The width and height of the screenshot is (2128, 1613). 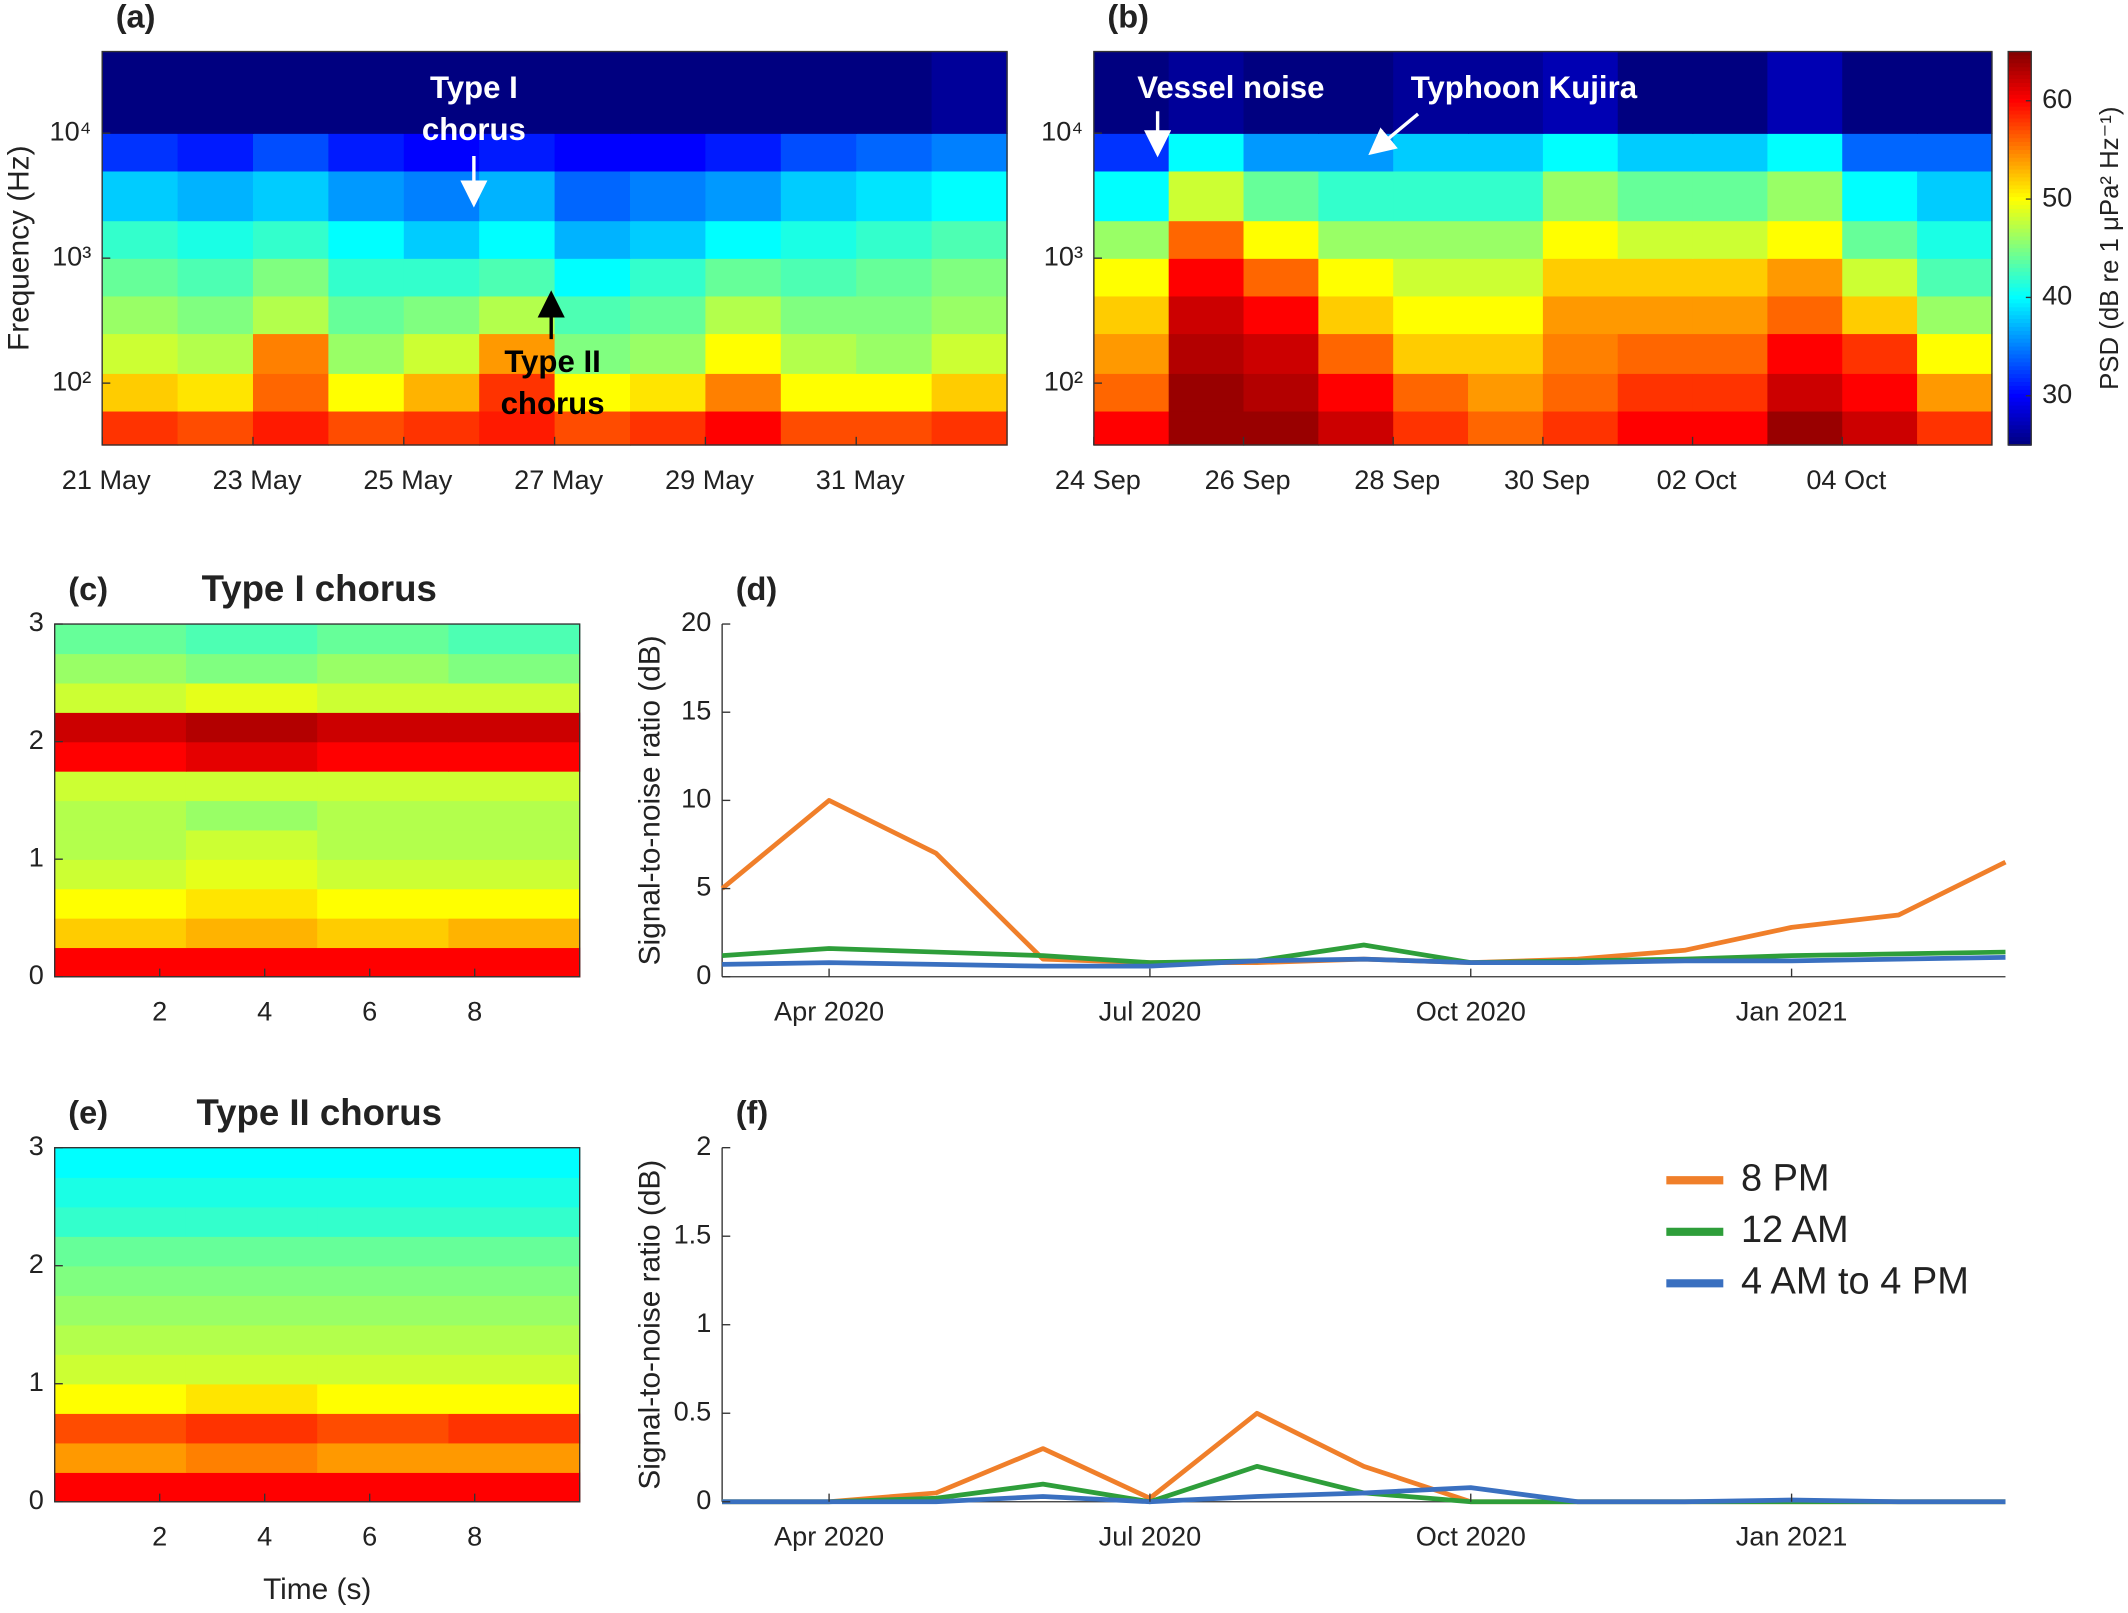 I want to click on y-tick-label: 10³, so click(x=71, y=255).